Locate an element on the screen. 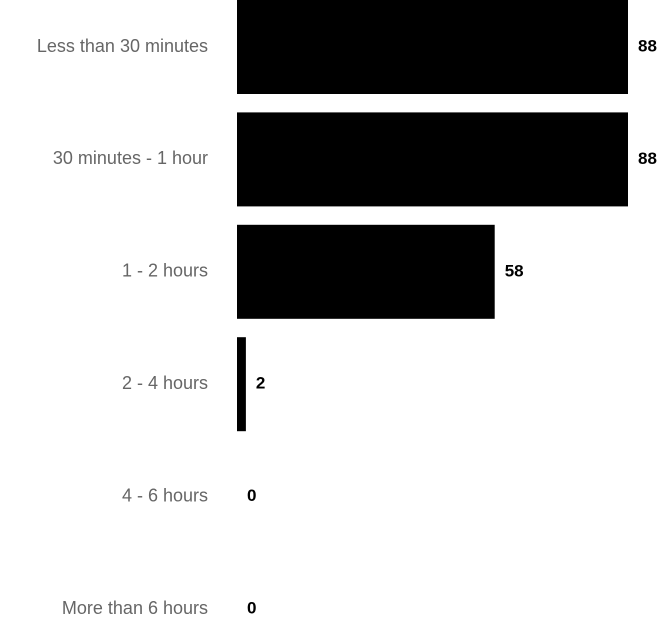  category-label-2: 1 - 2 hours is located at coordinates (165, 271).